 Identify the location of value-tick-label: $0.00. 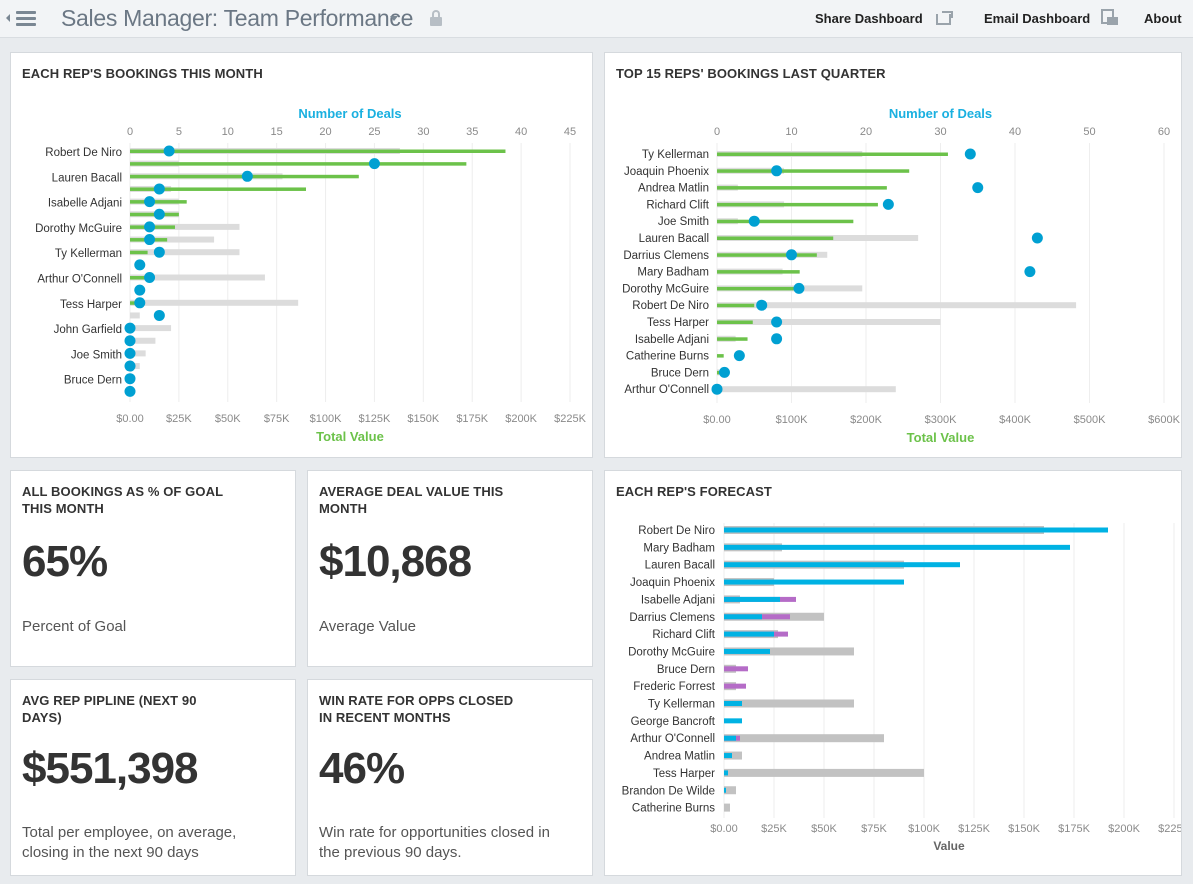
(717, 420).